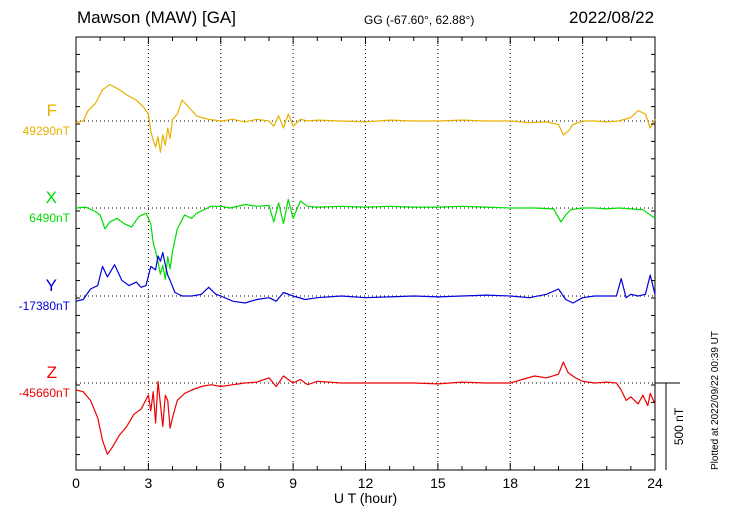 The image size is (730, 520). I want to click on scale-bar: 500 nT, so click(670, 426).